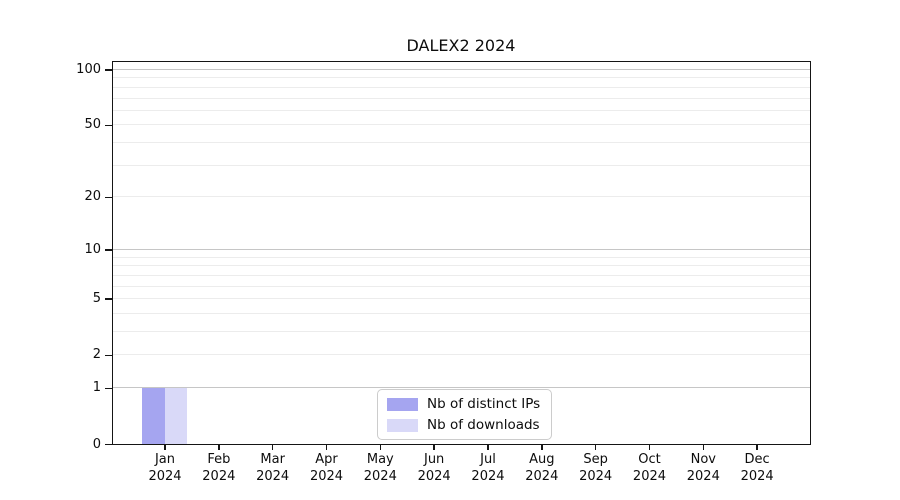 This screenshot has width=900, height=500. Describe the element at coordinates (757, 468) in the screenshot. I see `x-tick-label: Dec 2024` at that location.